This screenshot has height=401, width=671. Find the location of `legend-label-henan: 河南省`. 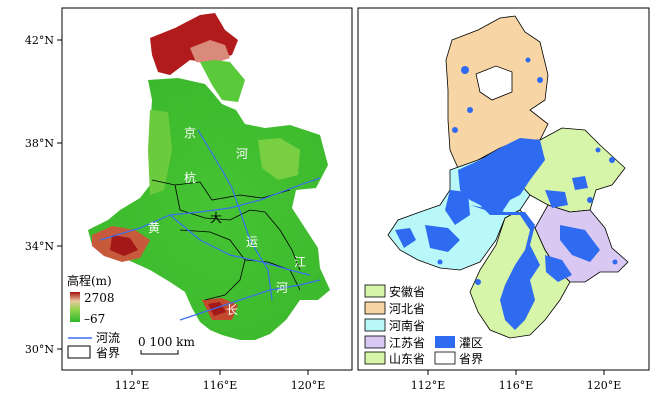

legend-label-henan: 河南省 is located at coordinates (407, 325).